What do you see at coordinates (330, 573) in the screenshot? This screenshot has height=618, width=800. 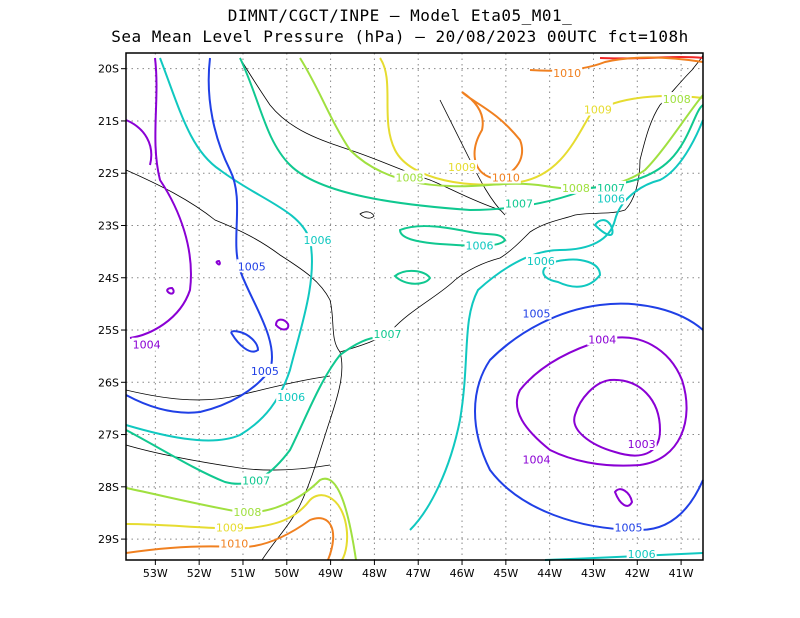 I see `x-tick-label: 49W` at bounding box center [330, 573].